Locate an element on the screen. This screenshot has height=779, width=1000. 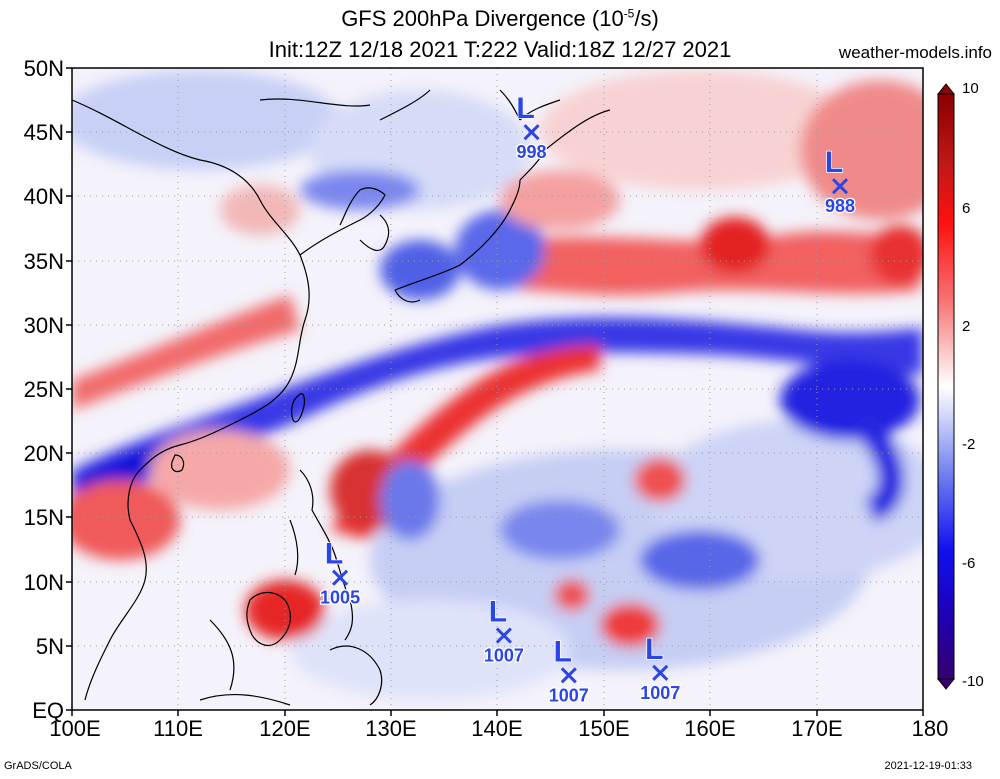
low-pressure-value: 988 is located at coordinates (840, 206).